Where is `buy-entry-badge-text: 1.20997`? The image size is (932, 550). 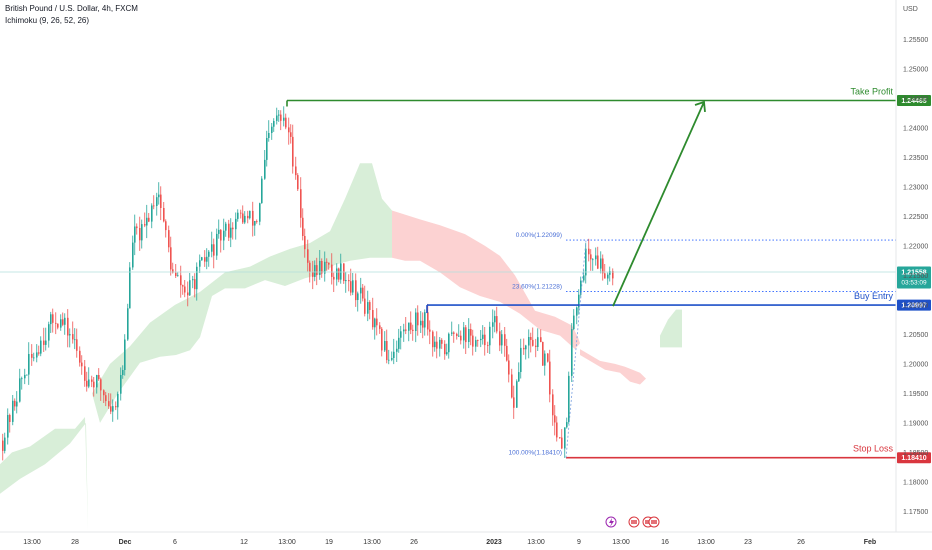
buy-entry-badge-text: 1.20997 is located at coordinates (913, 306).